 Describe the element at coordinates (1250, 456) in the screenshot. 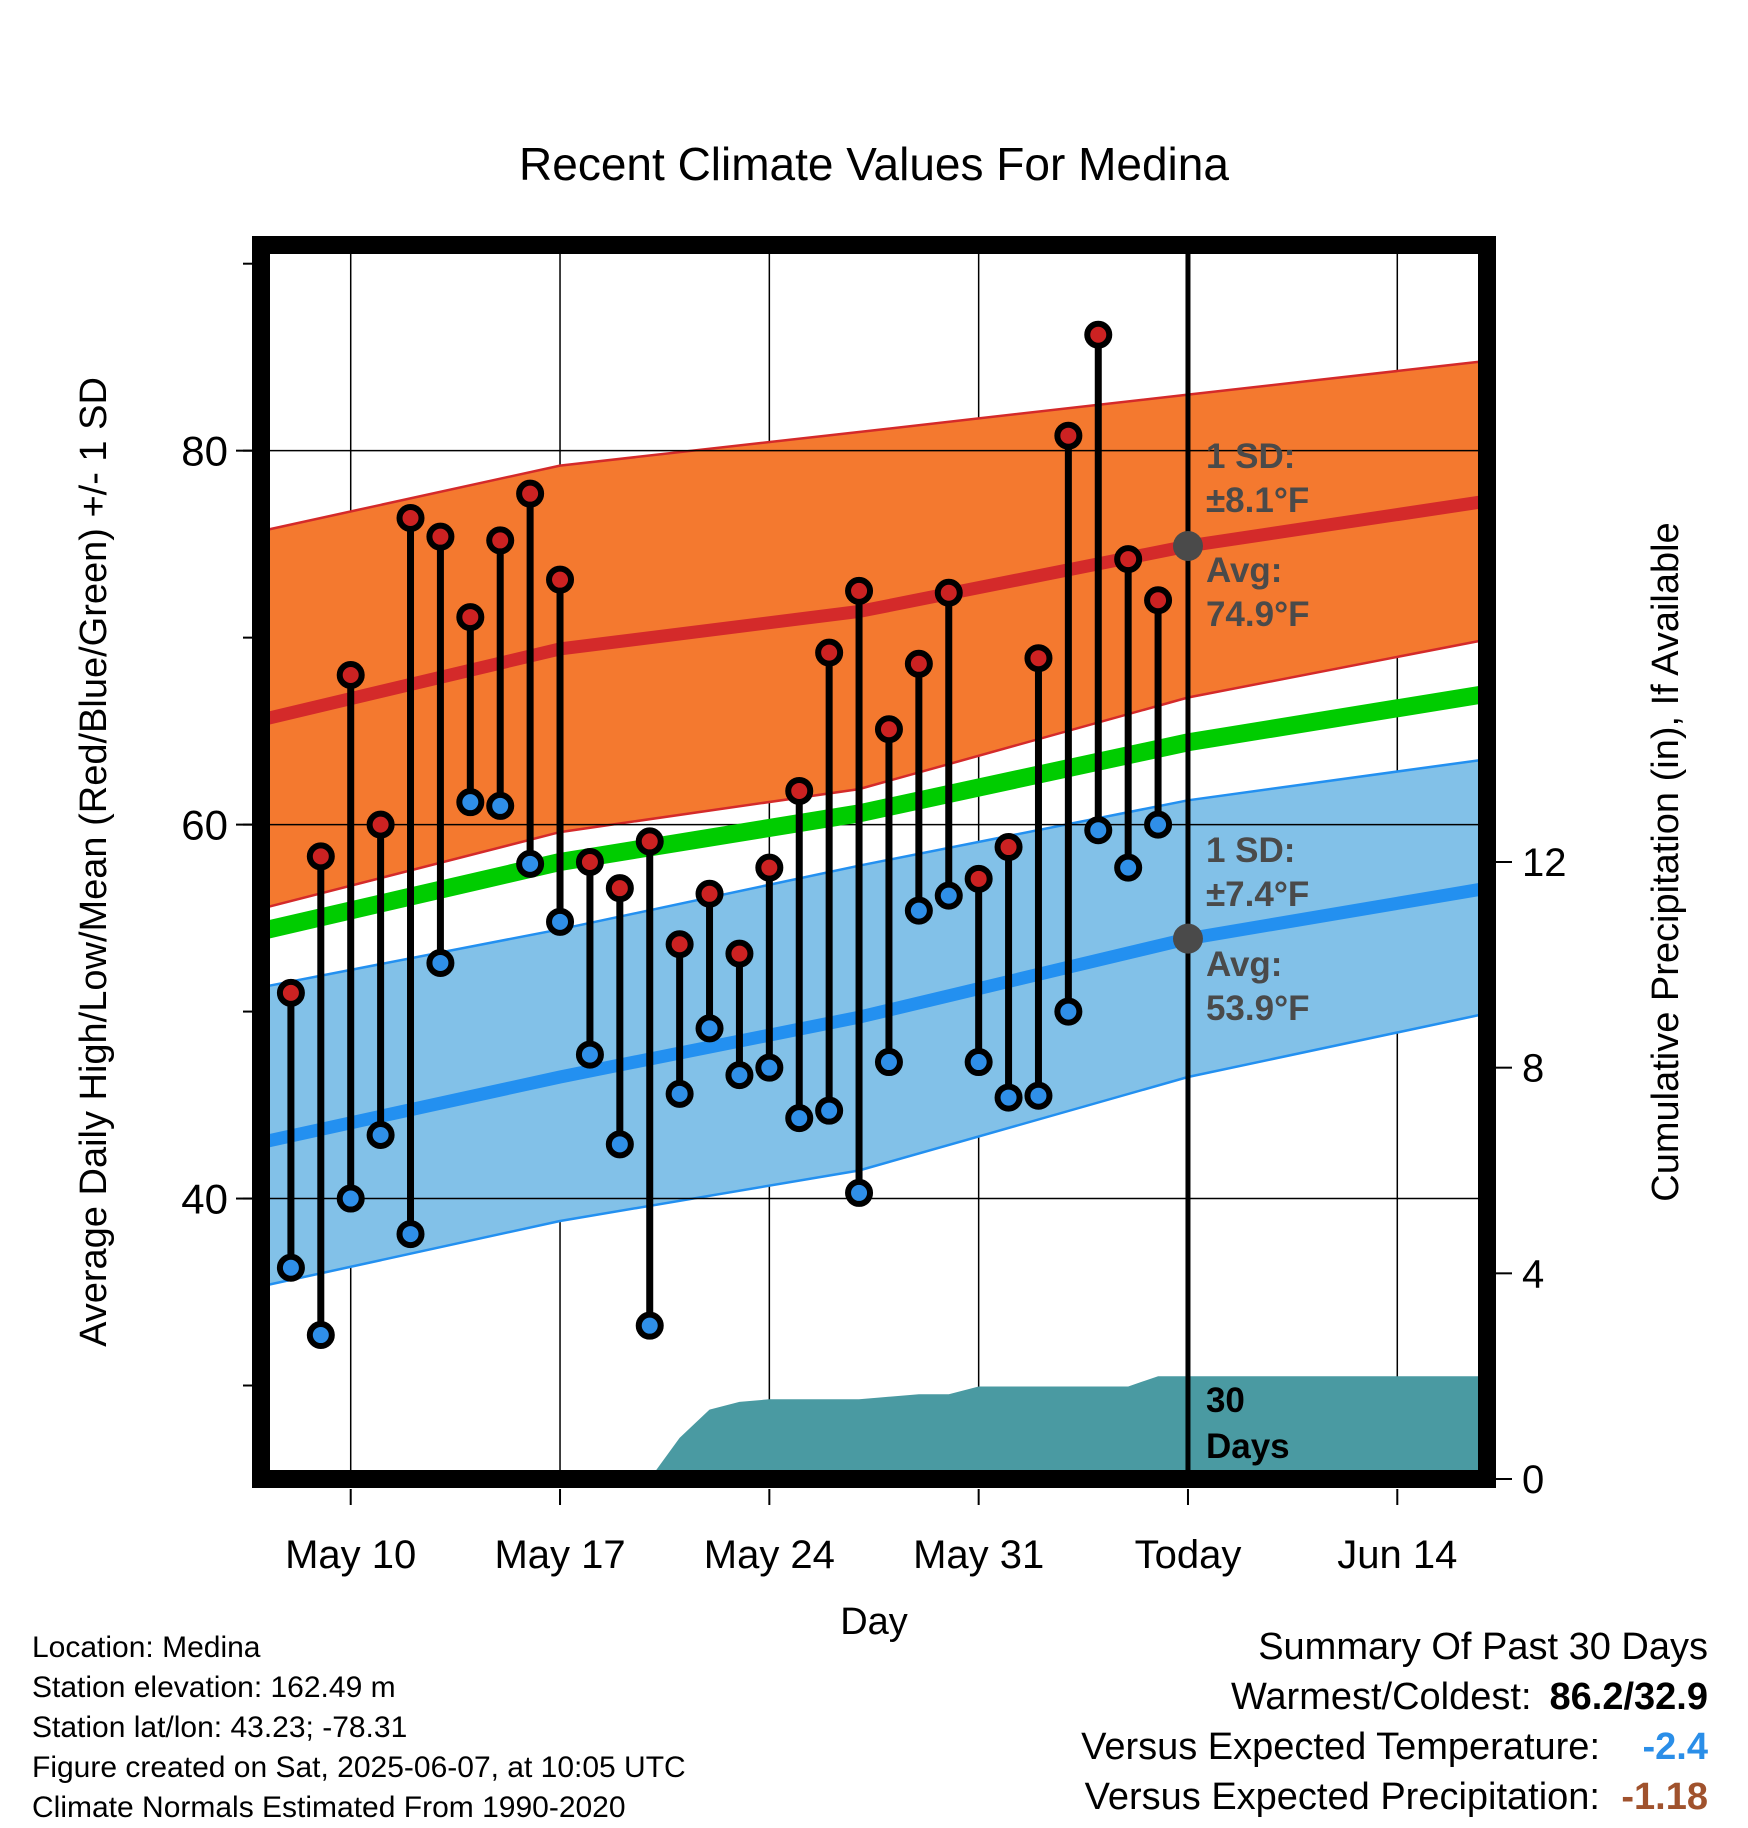

I see `high-sd-label: 1 SD:` at that location.